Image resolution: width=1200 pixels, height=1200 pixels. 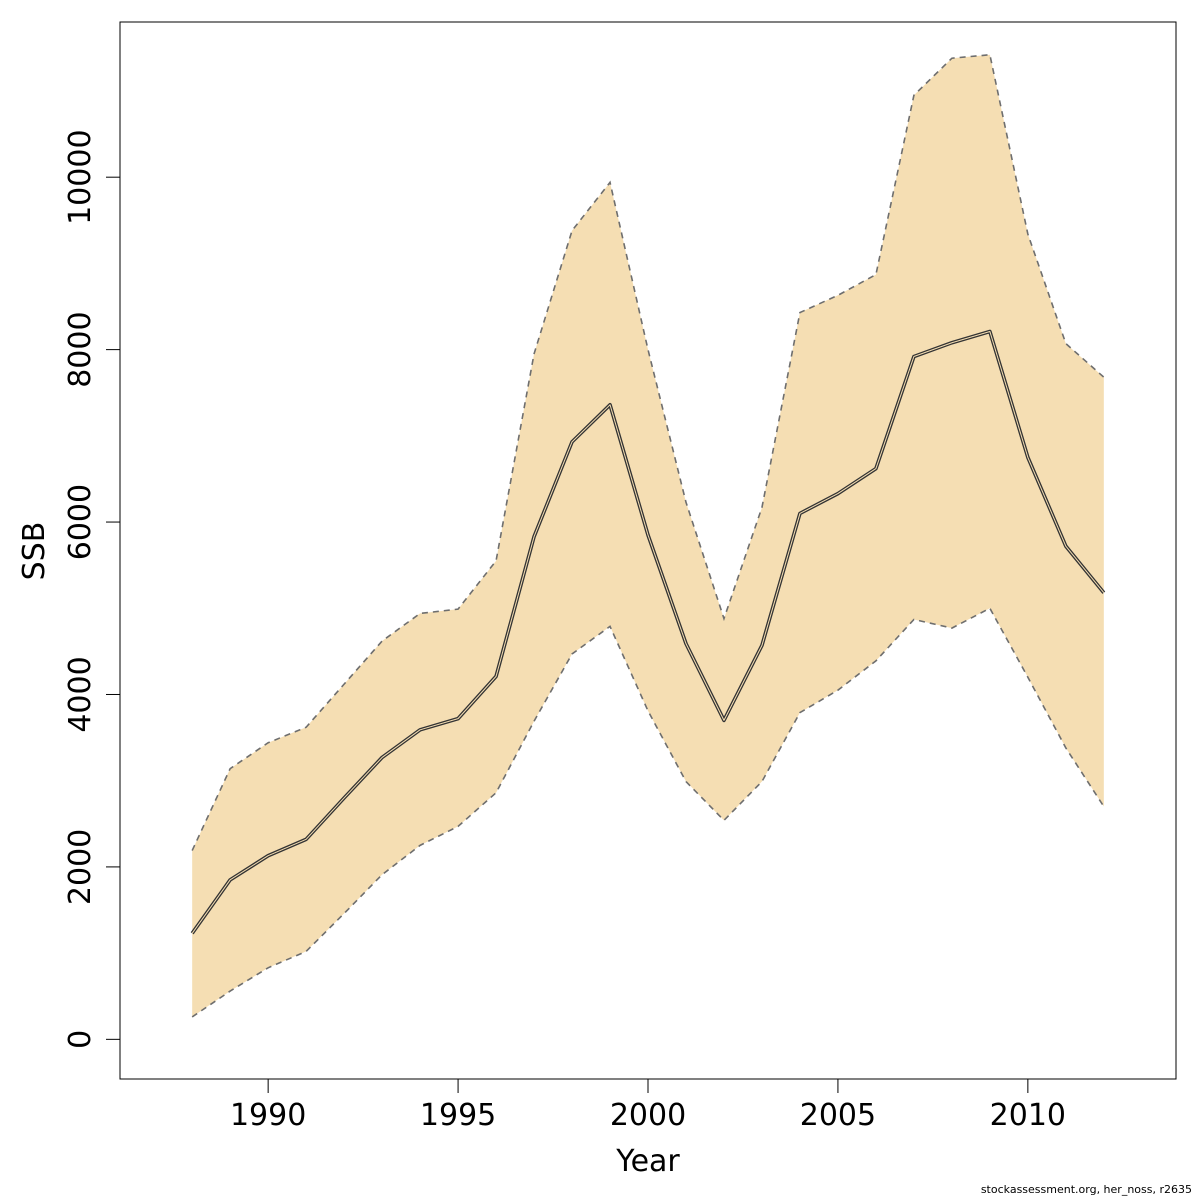 I want to click on x-axis: 1990 1995 2000 2005 2010, so click(x=648, y=1105).